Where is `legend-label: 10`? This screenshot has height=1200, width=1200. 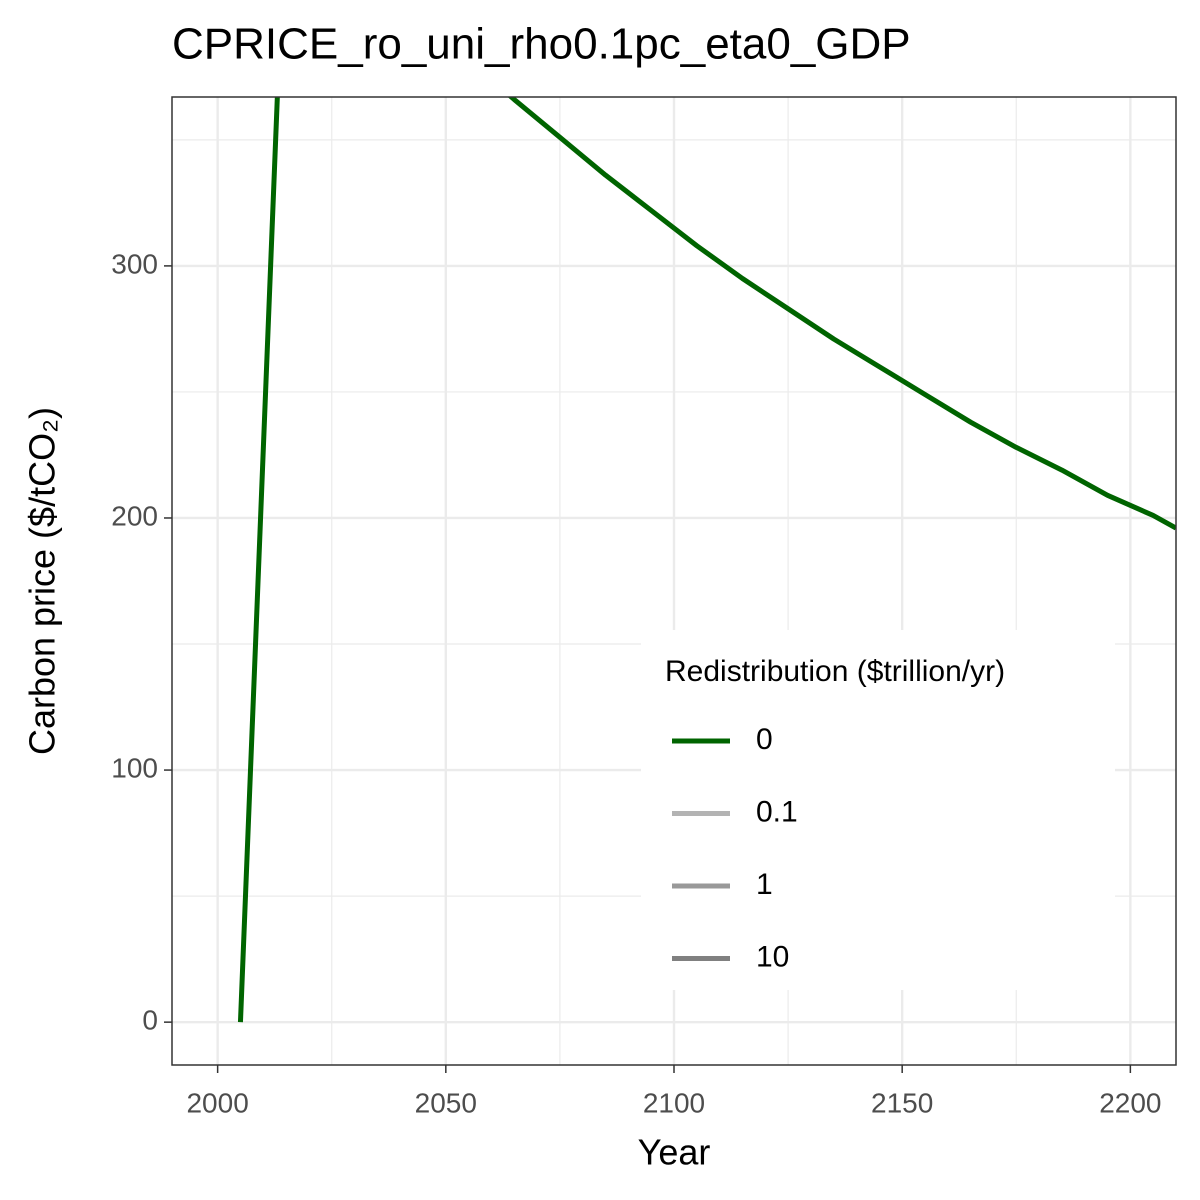 legend-label: 10 is located at coordinates (772, 956).